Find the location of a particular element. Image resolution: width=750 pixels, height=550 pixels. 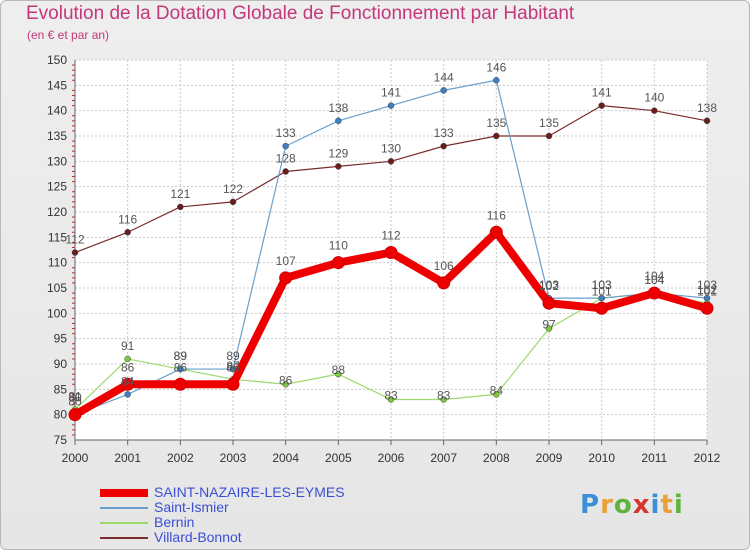

x-tick-label: 2007 is located at coordinates (443, 458).